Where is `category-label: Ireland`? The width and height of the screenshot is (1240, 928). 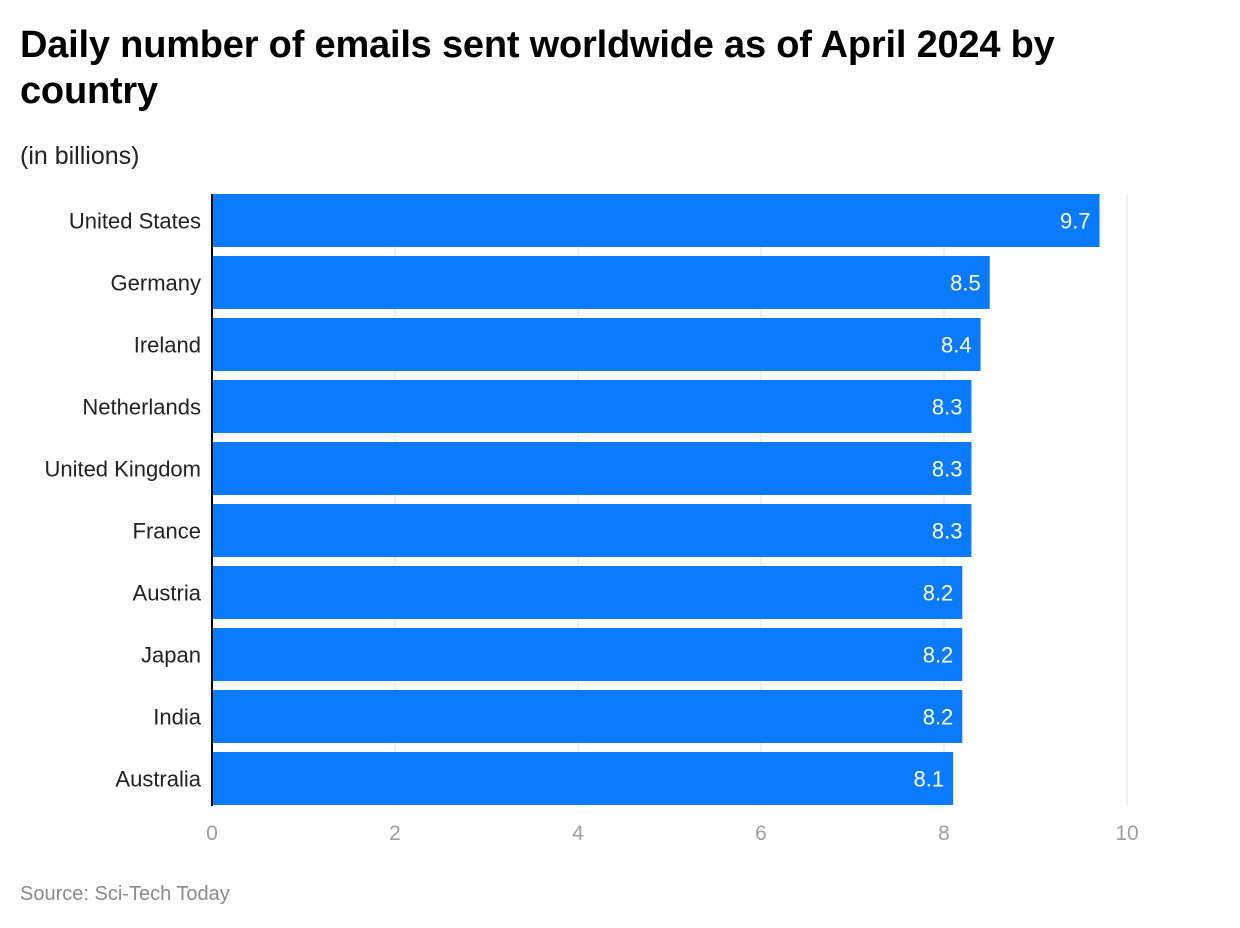 category-label: Ireland is located at coordinates (167, 345).